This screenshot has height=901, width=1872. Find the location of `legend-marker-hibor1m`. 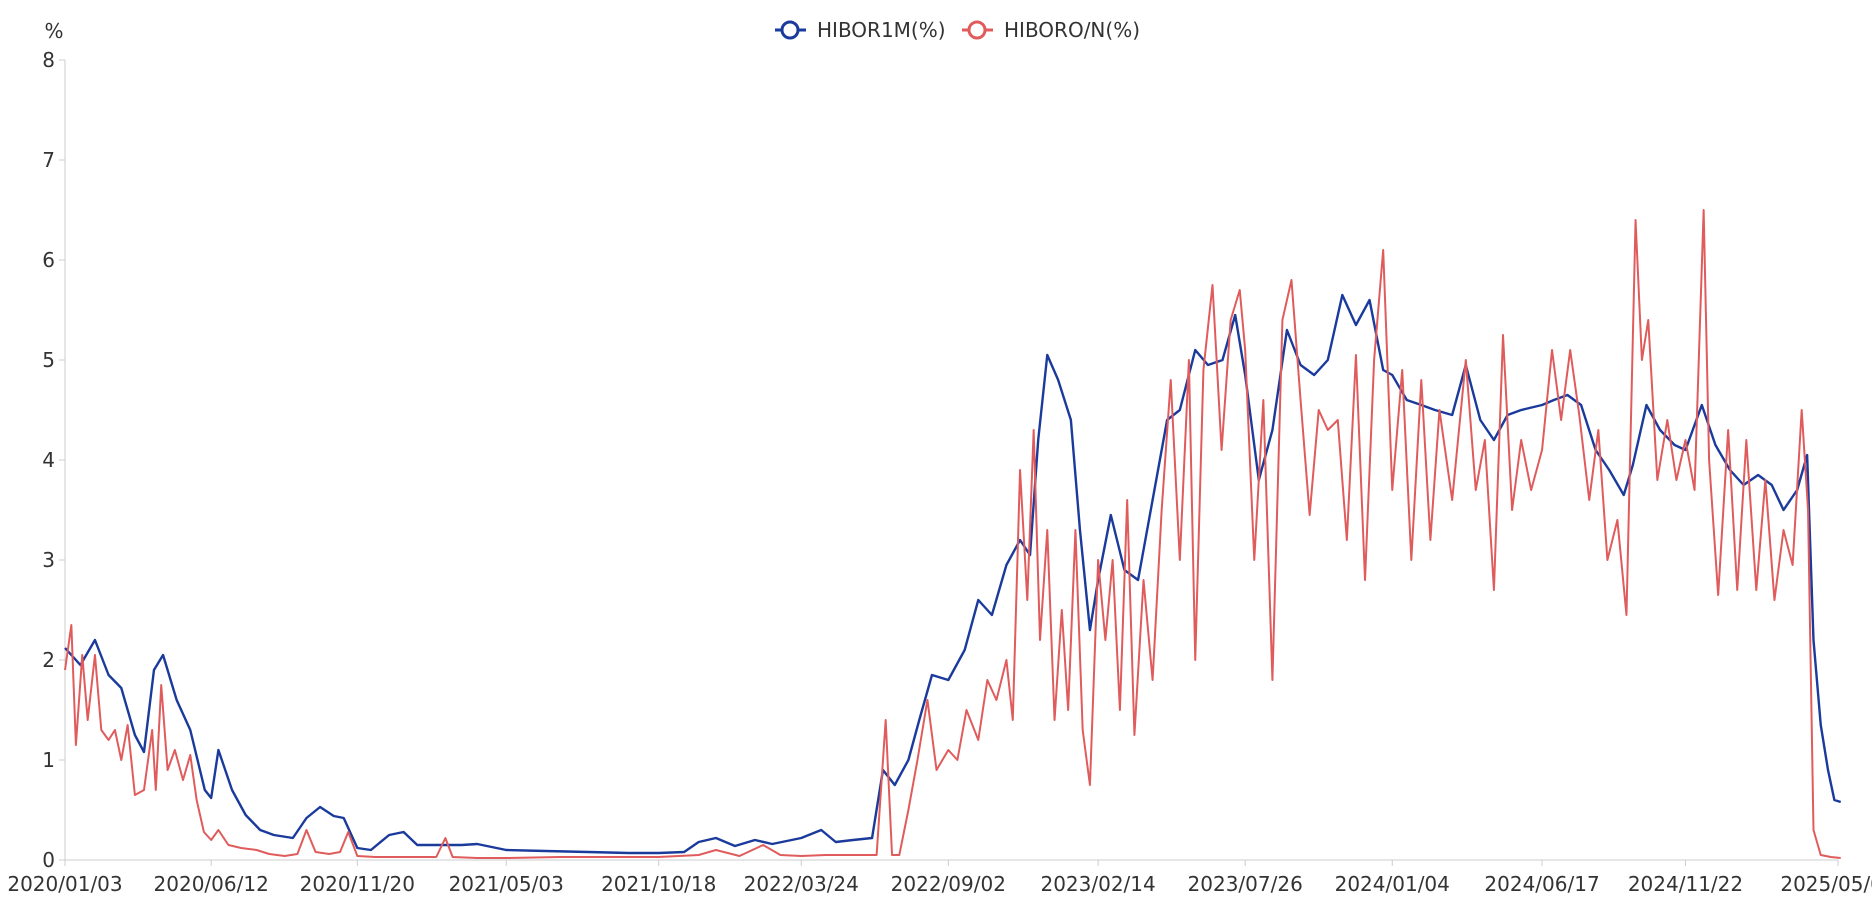

legend-marker-hibor1m is located at coordinates (790, 30).